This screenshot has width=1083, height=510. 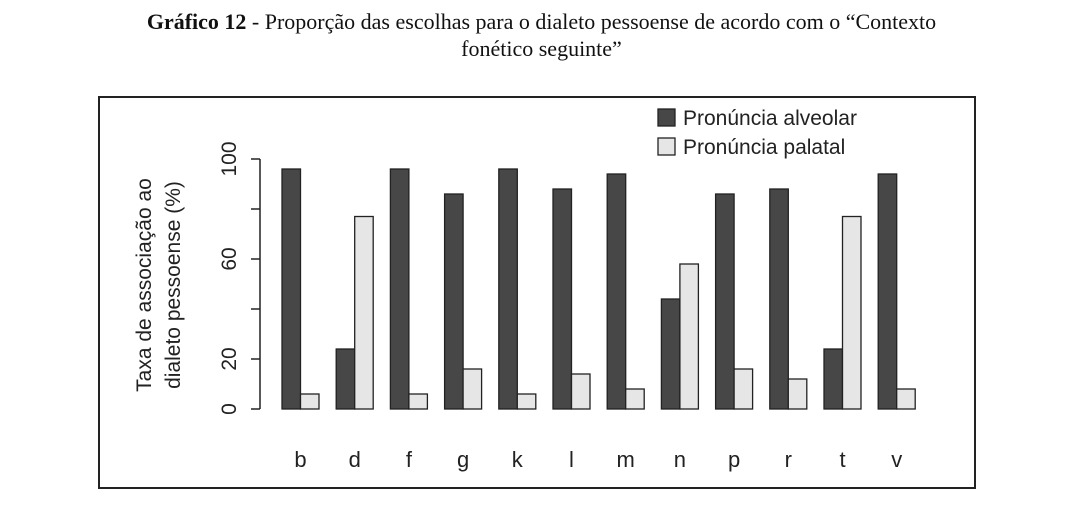 What do you see at coordinates (364, 312) in the screenshot?
I see `bar-d-palatal` at bounding box center [364, 312].